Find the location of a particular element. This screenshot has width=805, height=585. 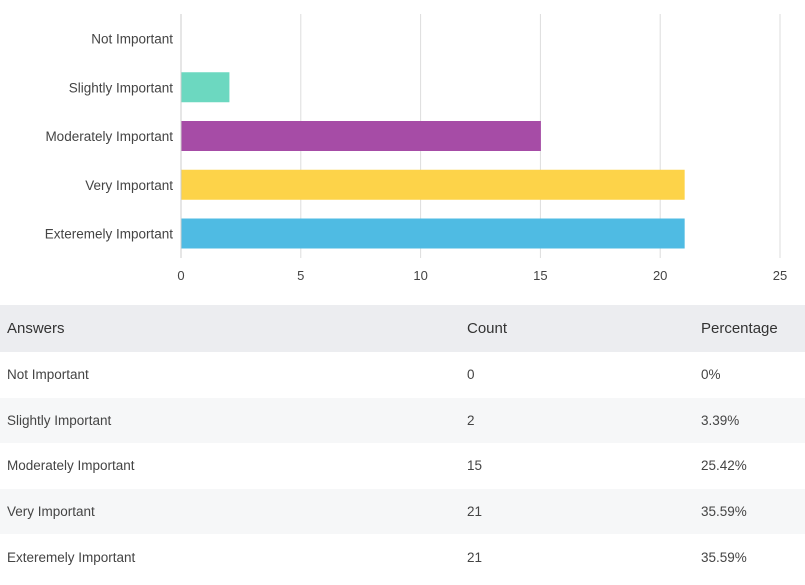

table-row: Exteremely Important 21 35.59% is located at coordinates (402, 557).